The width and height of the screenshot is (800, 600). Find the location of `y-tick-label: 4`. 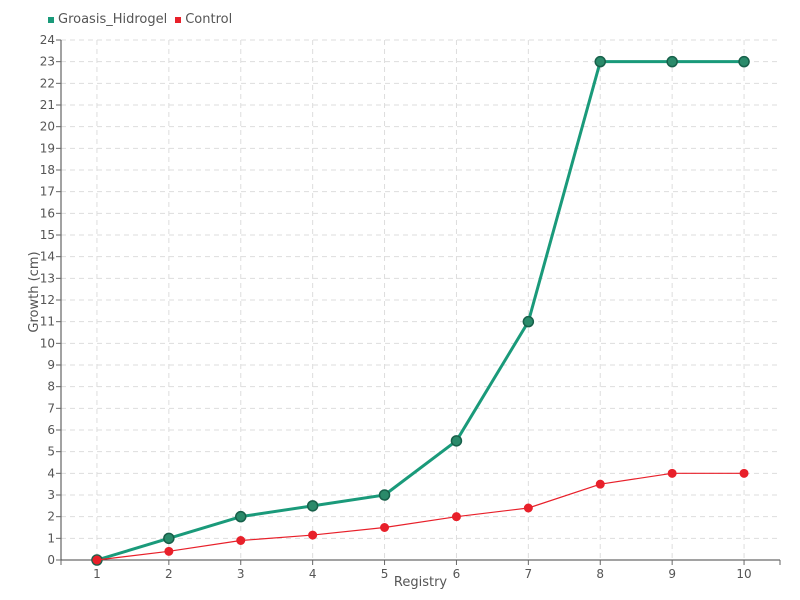

y-tick-label: 4 is located at coordinates (51, 473).